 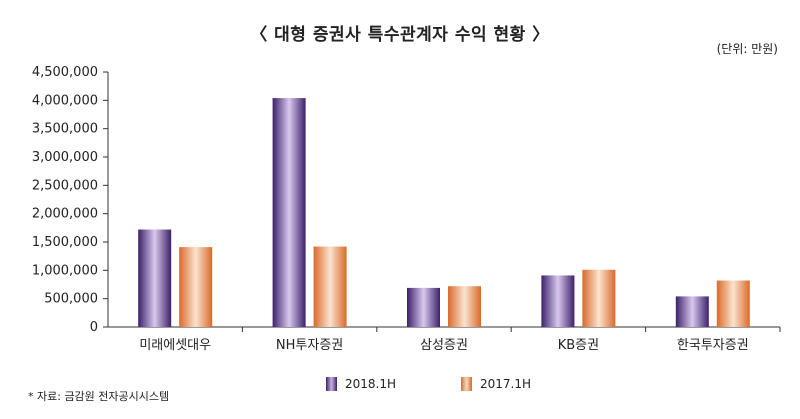 I want to click on legend-swatch-2018, so click(x=331, y=384).